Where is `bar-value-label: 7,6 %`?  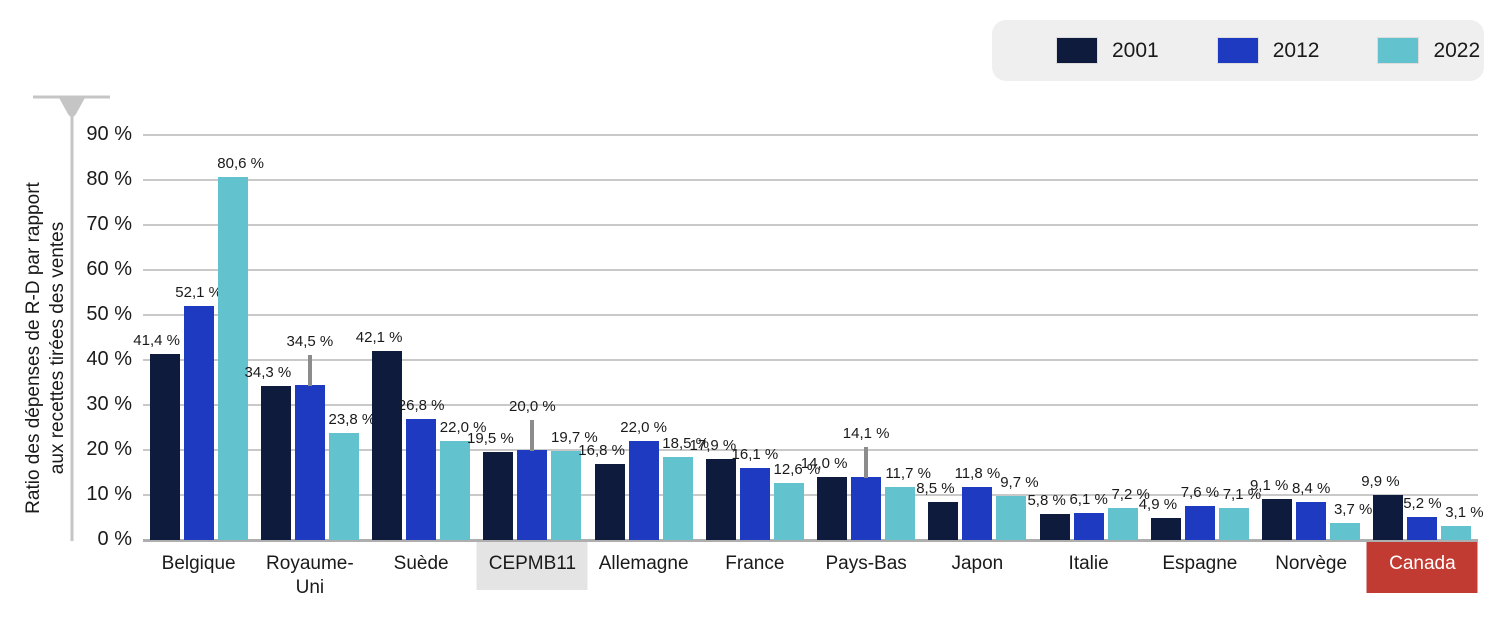 bar-value-label: 7,6 % is located at coordinates (1200, 492).